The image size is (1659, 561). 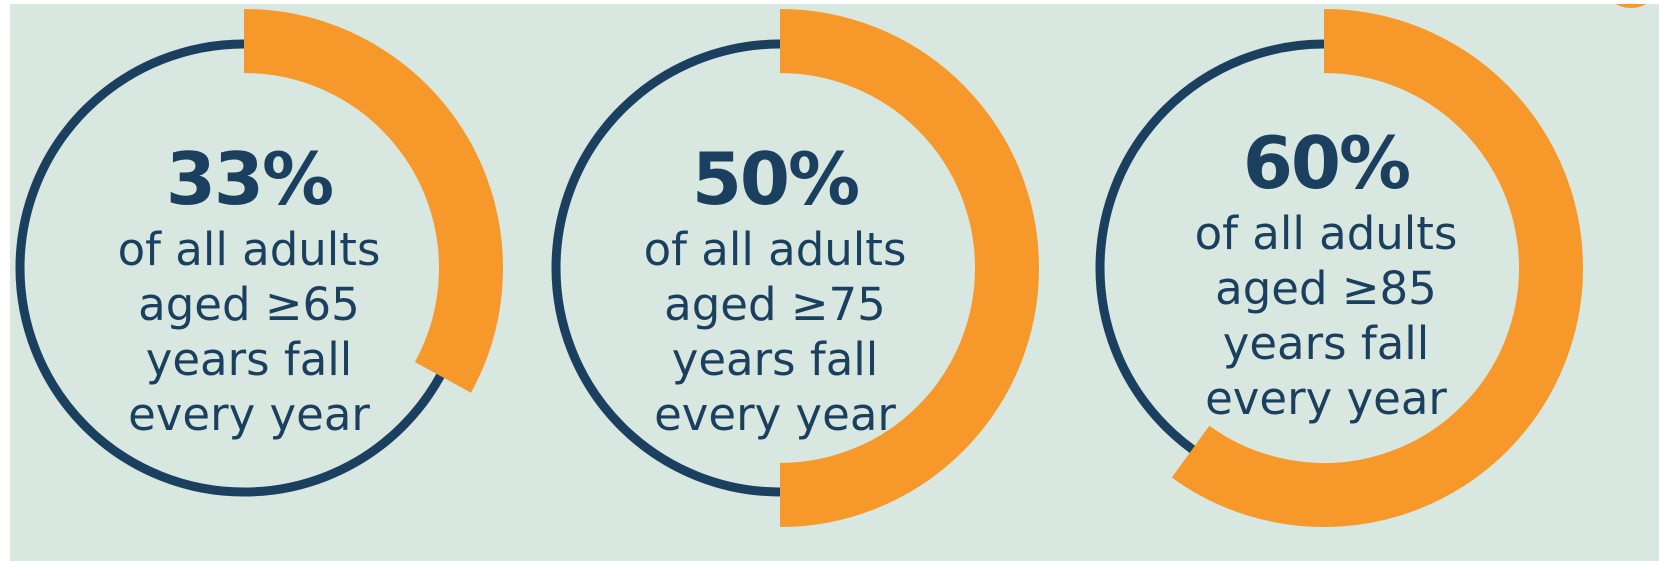 I want to click on stat-description-line: aged ≥75, so click(x=775, y=304).